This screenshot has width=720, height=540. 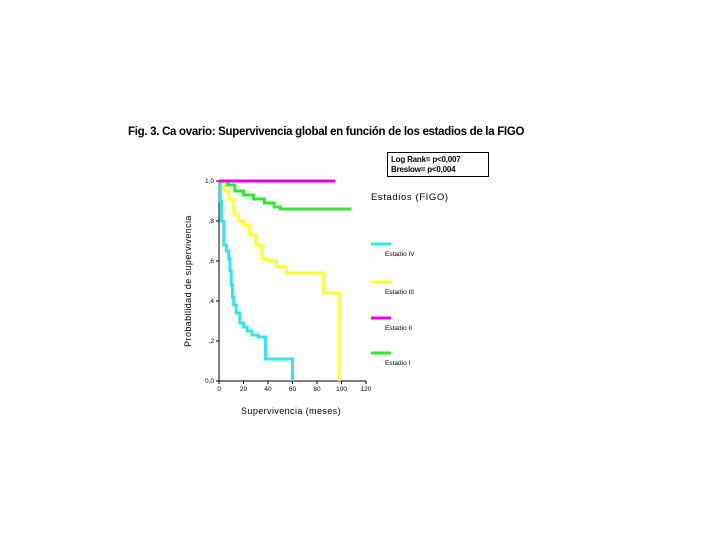 What do you see at coordinates (400, 254) in the screenshot?
I see `legend-label-estadio-iv: Estadio IV` at bounding box center [400, 254].